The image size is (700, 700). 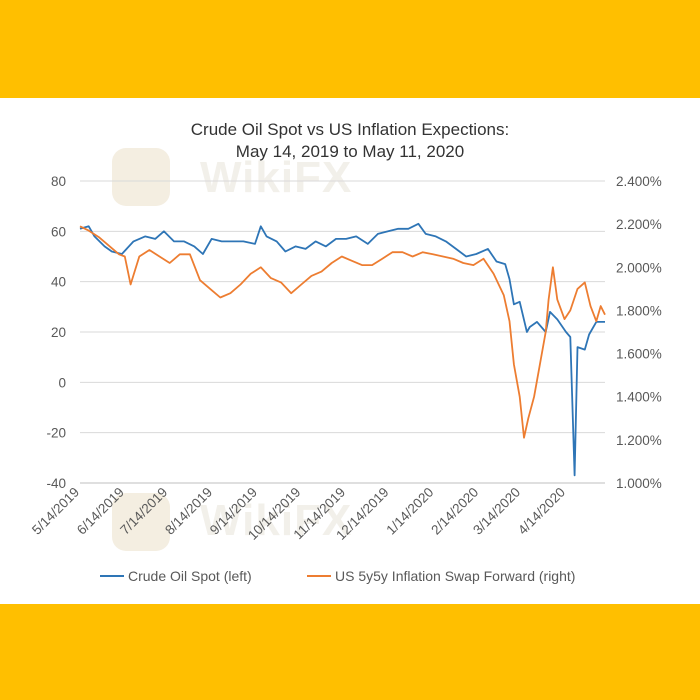 I want to click on y-left-tick-label: 60, so click(x=58, y=231).